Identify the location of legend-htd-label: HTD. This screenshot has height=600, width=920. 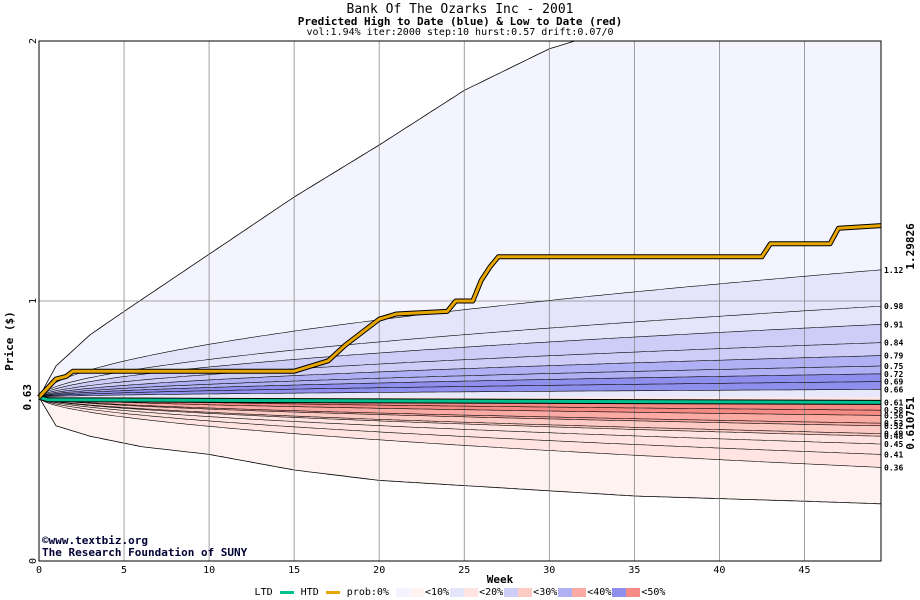
(309, 593).